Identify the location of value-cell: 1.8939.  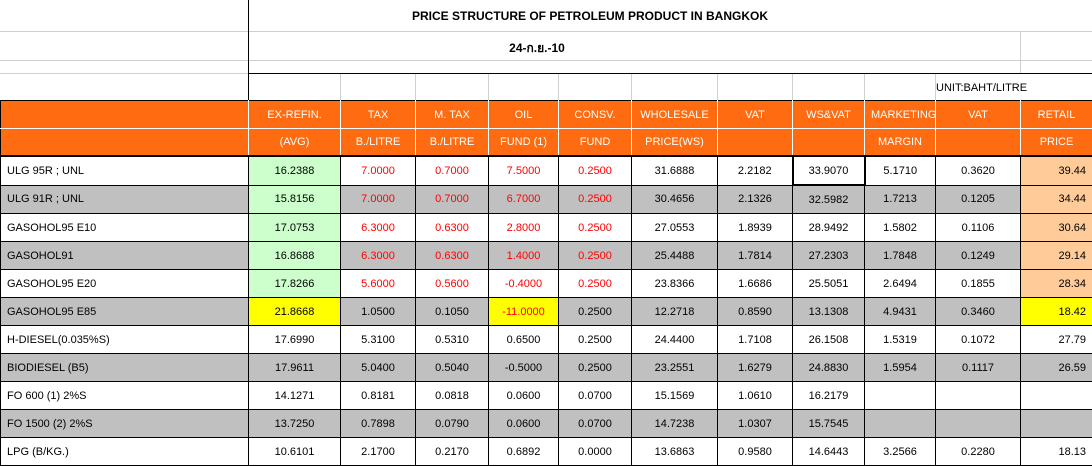
(755, 228).